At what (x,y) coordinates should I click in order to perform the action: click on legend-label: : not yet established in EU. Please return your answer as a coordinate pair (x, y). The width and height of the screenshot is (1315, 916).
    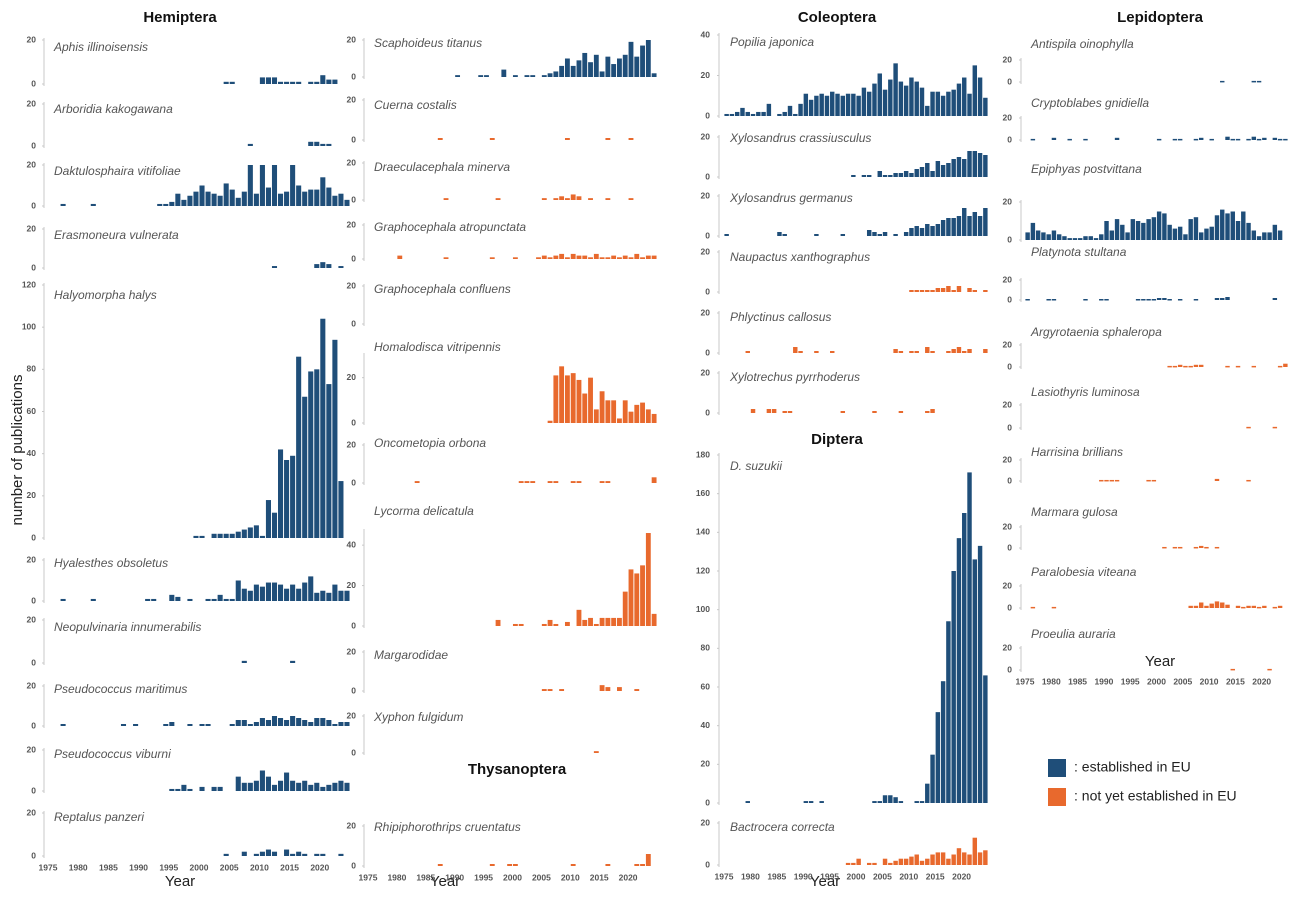
    Looking at the image, I should click on (1155, 796).